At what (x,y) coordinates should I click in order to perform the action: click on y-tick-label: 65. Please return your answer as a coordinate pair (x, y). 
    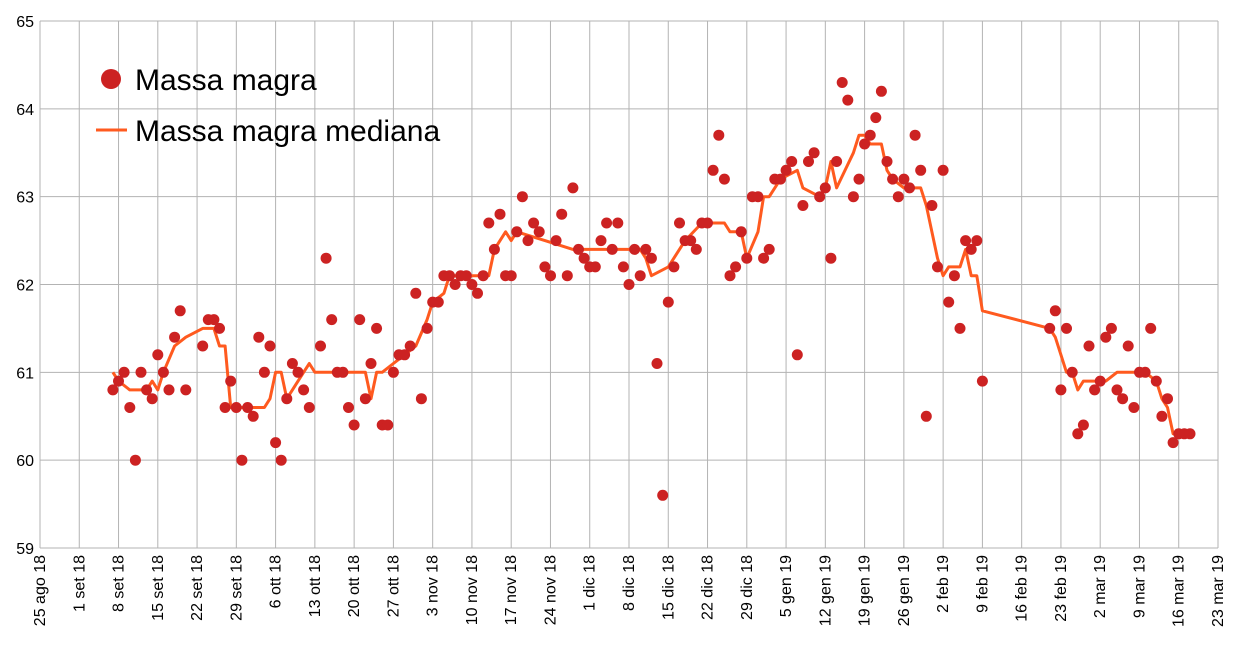
    Looking at the image, I should click on (25, 22).